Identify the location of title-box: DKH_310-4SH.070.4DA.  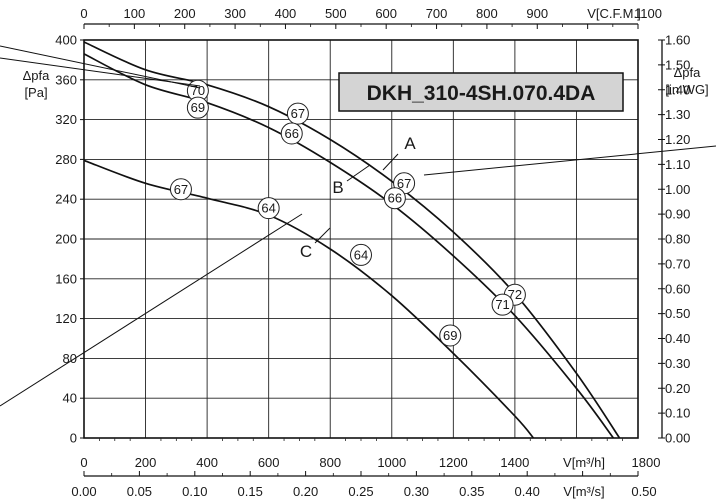
(481, 92).